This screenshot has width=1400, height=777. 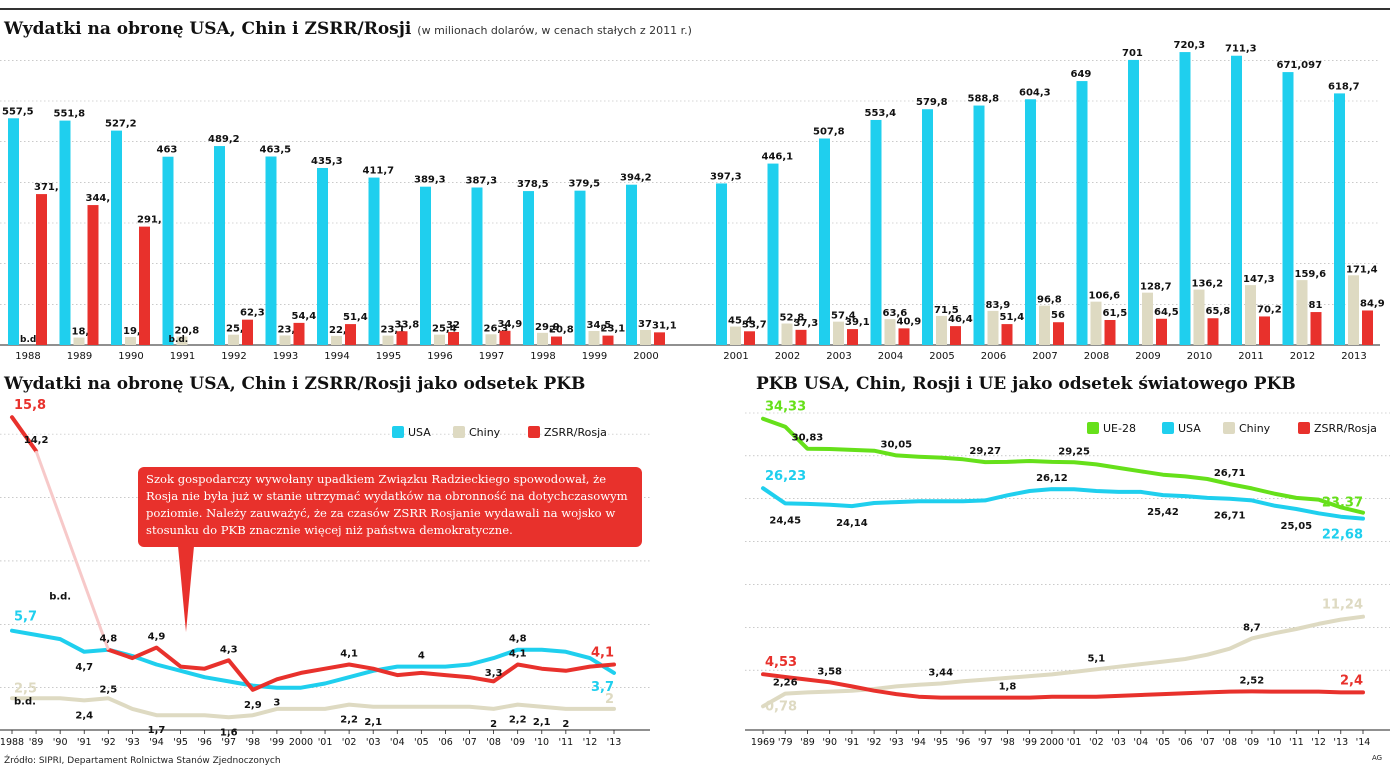 I want to click on x-tick-label: '89, so click(x=36, y=742).